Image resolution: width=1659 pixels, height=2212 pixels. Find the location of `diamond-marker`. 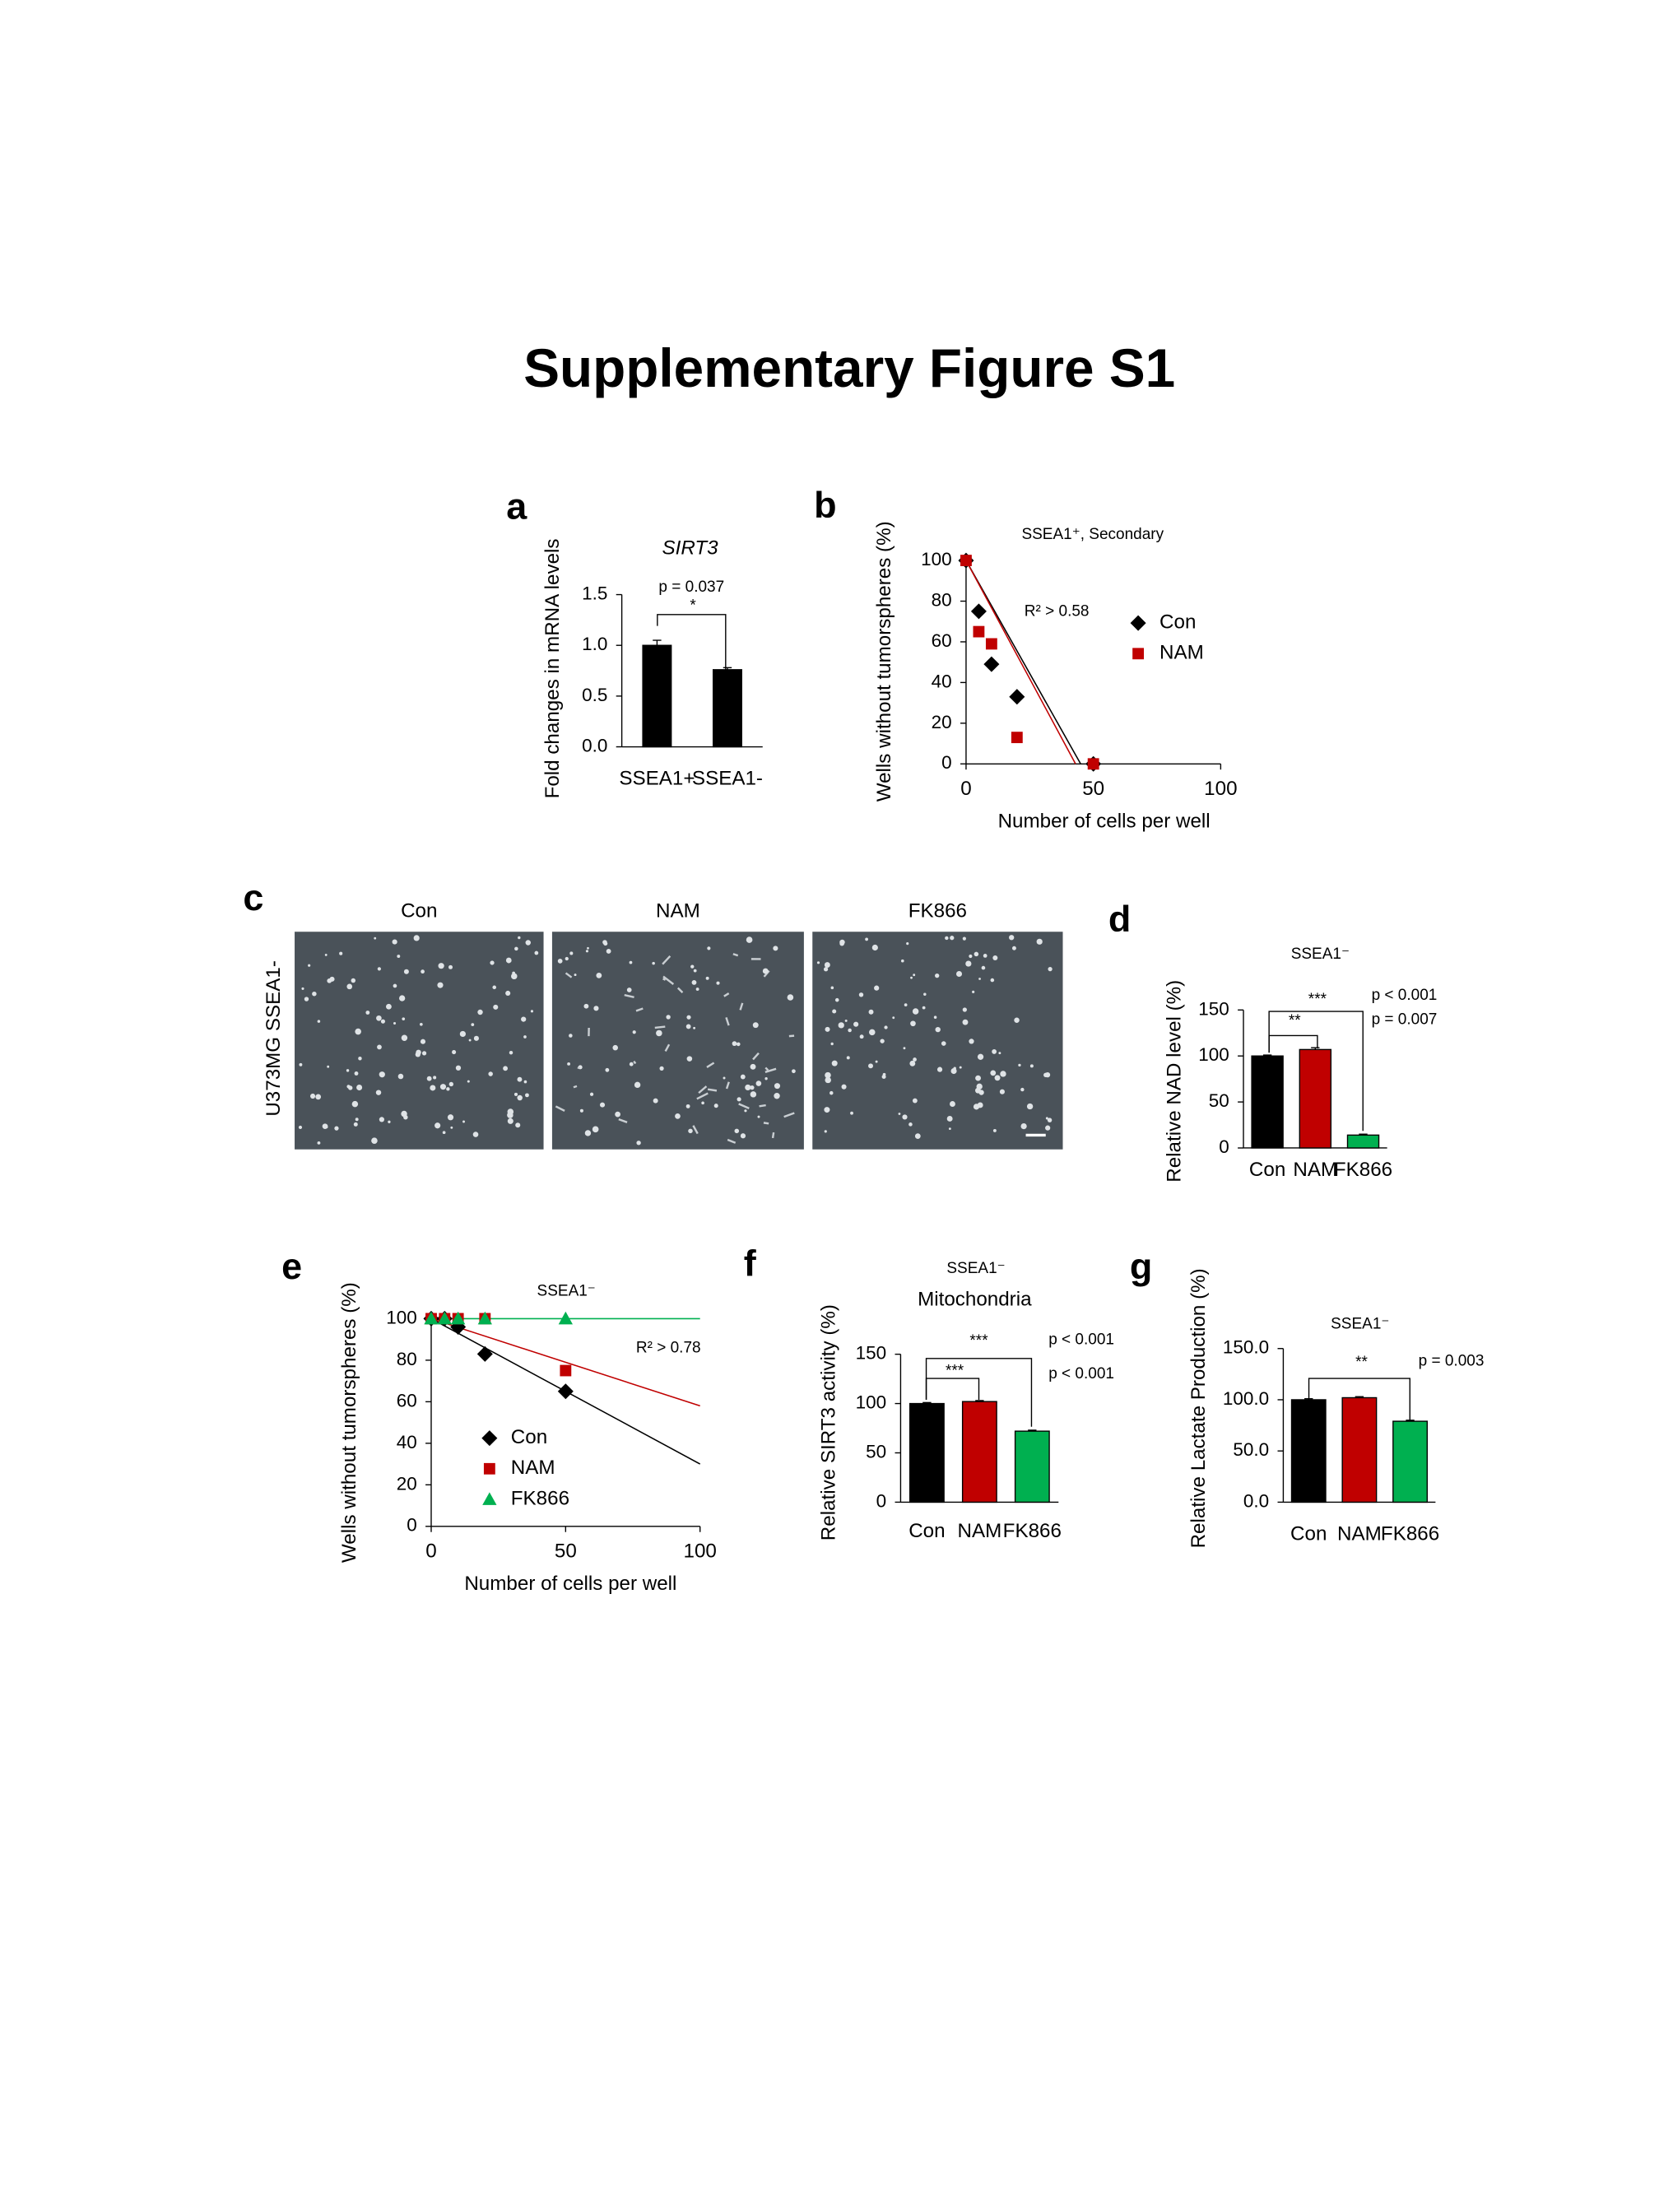

diamond-marker is located at coordinates (484, 1353).